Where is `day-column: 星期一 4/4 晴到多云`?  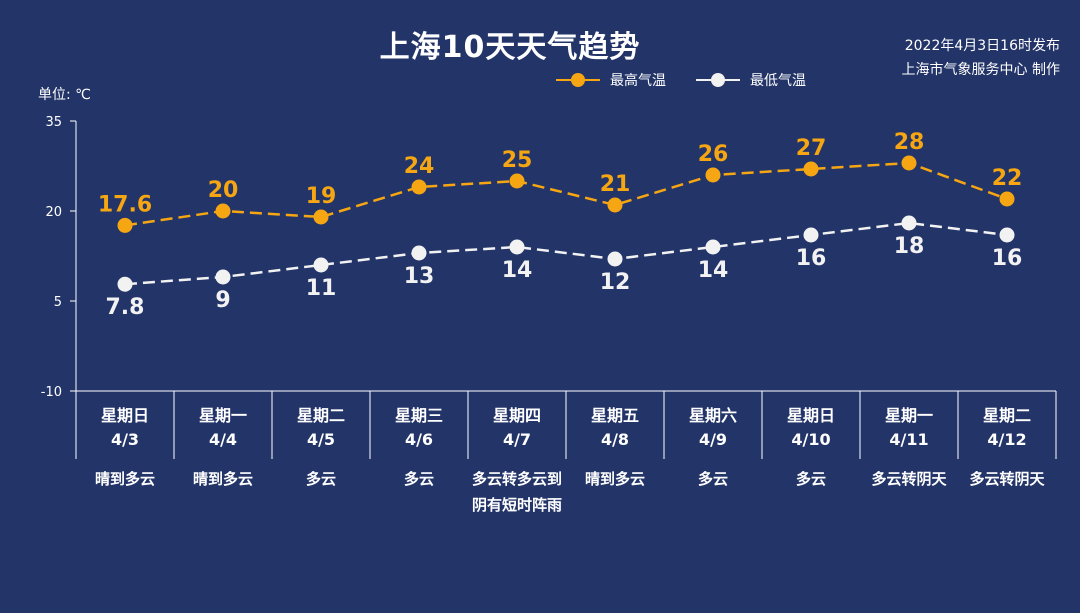 day-column: 星期一 4/4 晴到多云 is located at coordinates (223, 442).